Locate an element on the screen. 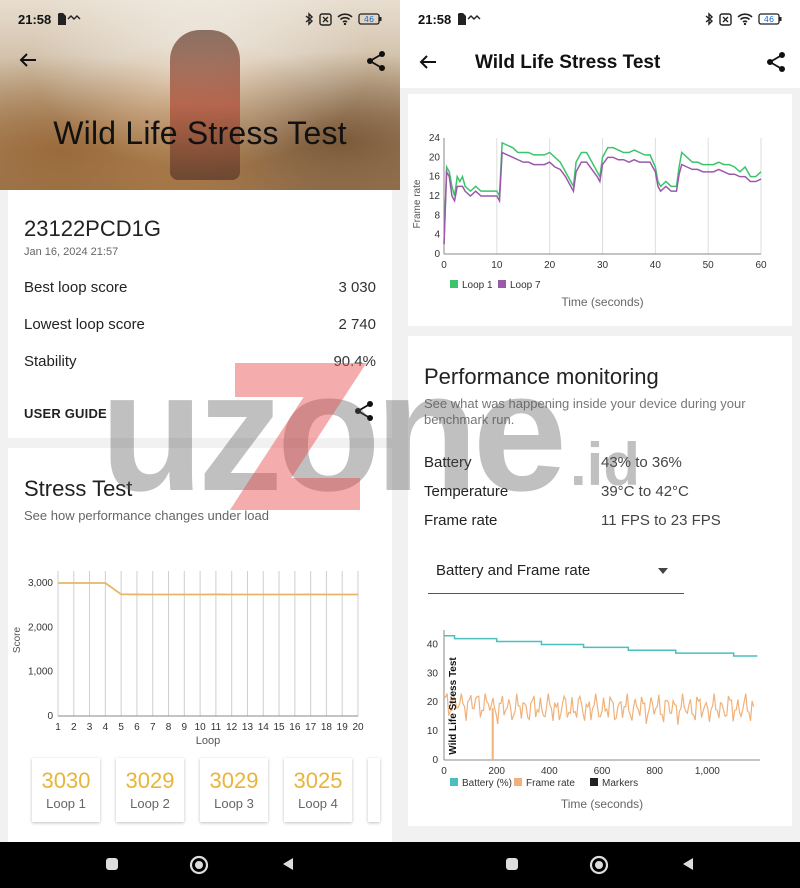  x-tick-label: 50 is located at coordinates (709, 265).